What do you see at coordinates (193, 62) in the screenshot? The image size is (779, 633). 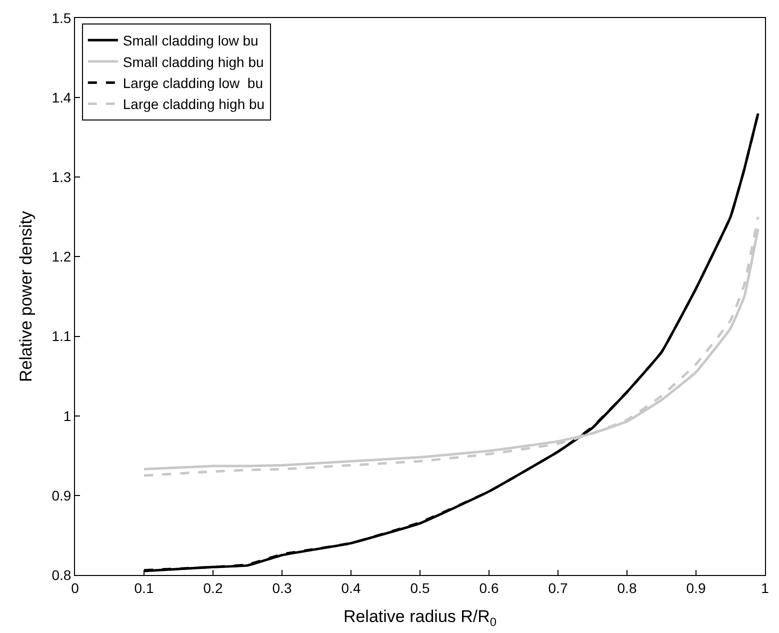 I see `legend-label: Small cladding high bu` at bounding box center [193, 62].